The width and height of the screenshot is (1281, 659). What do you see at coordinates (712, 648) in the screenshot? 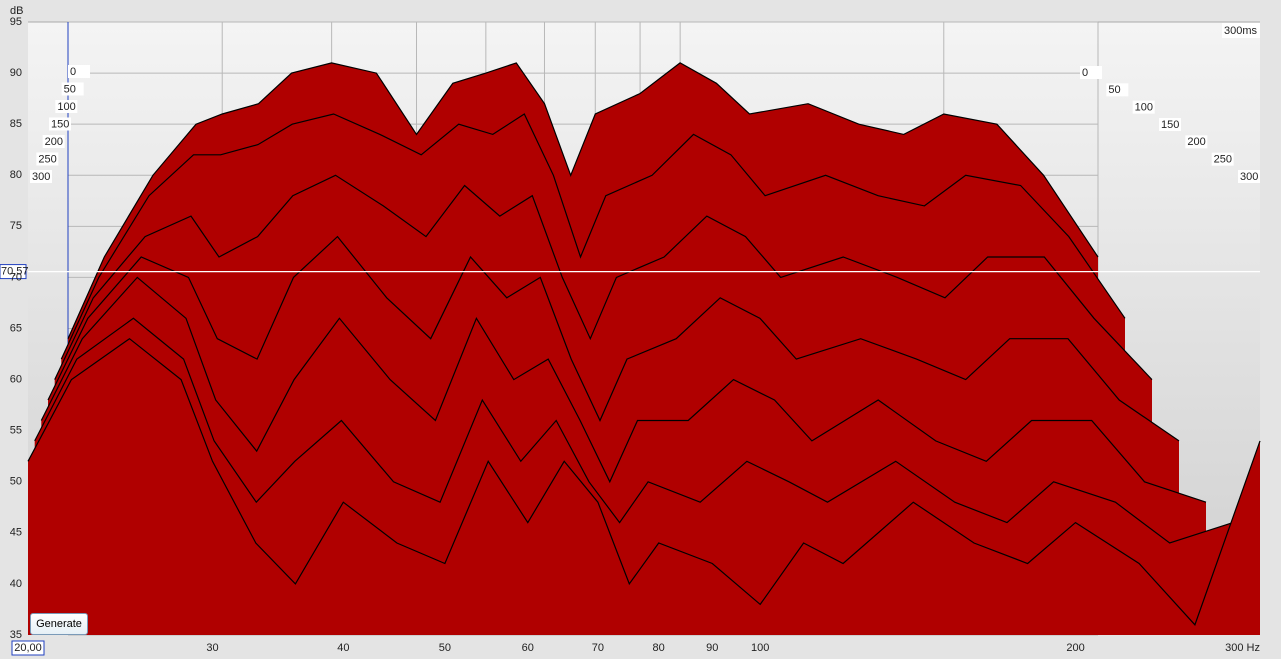
I see `x-tick-label: 90` at bounding box center [712, 648].